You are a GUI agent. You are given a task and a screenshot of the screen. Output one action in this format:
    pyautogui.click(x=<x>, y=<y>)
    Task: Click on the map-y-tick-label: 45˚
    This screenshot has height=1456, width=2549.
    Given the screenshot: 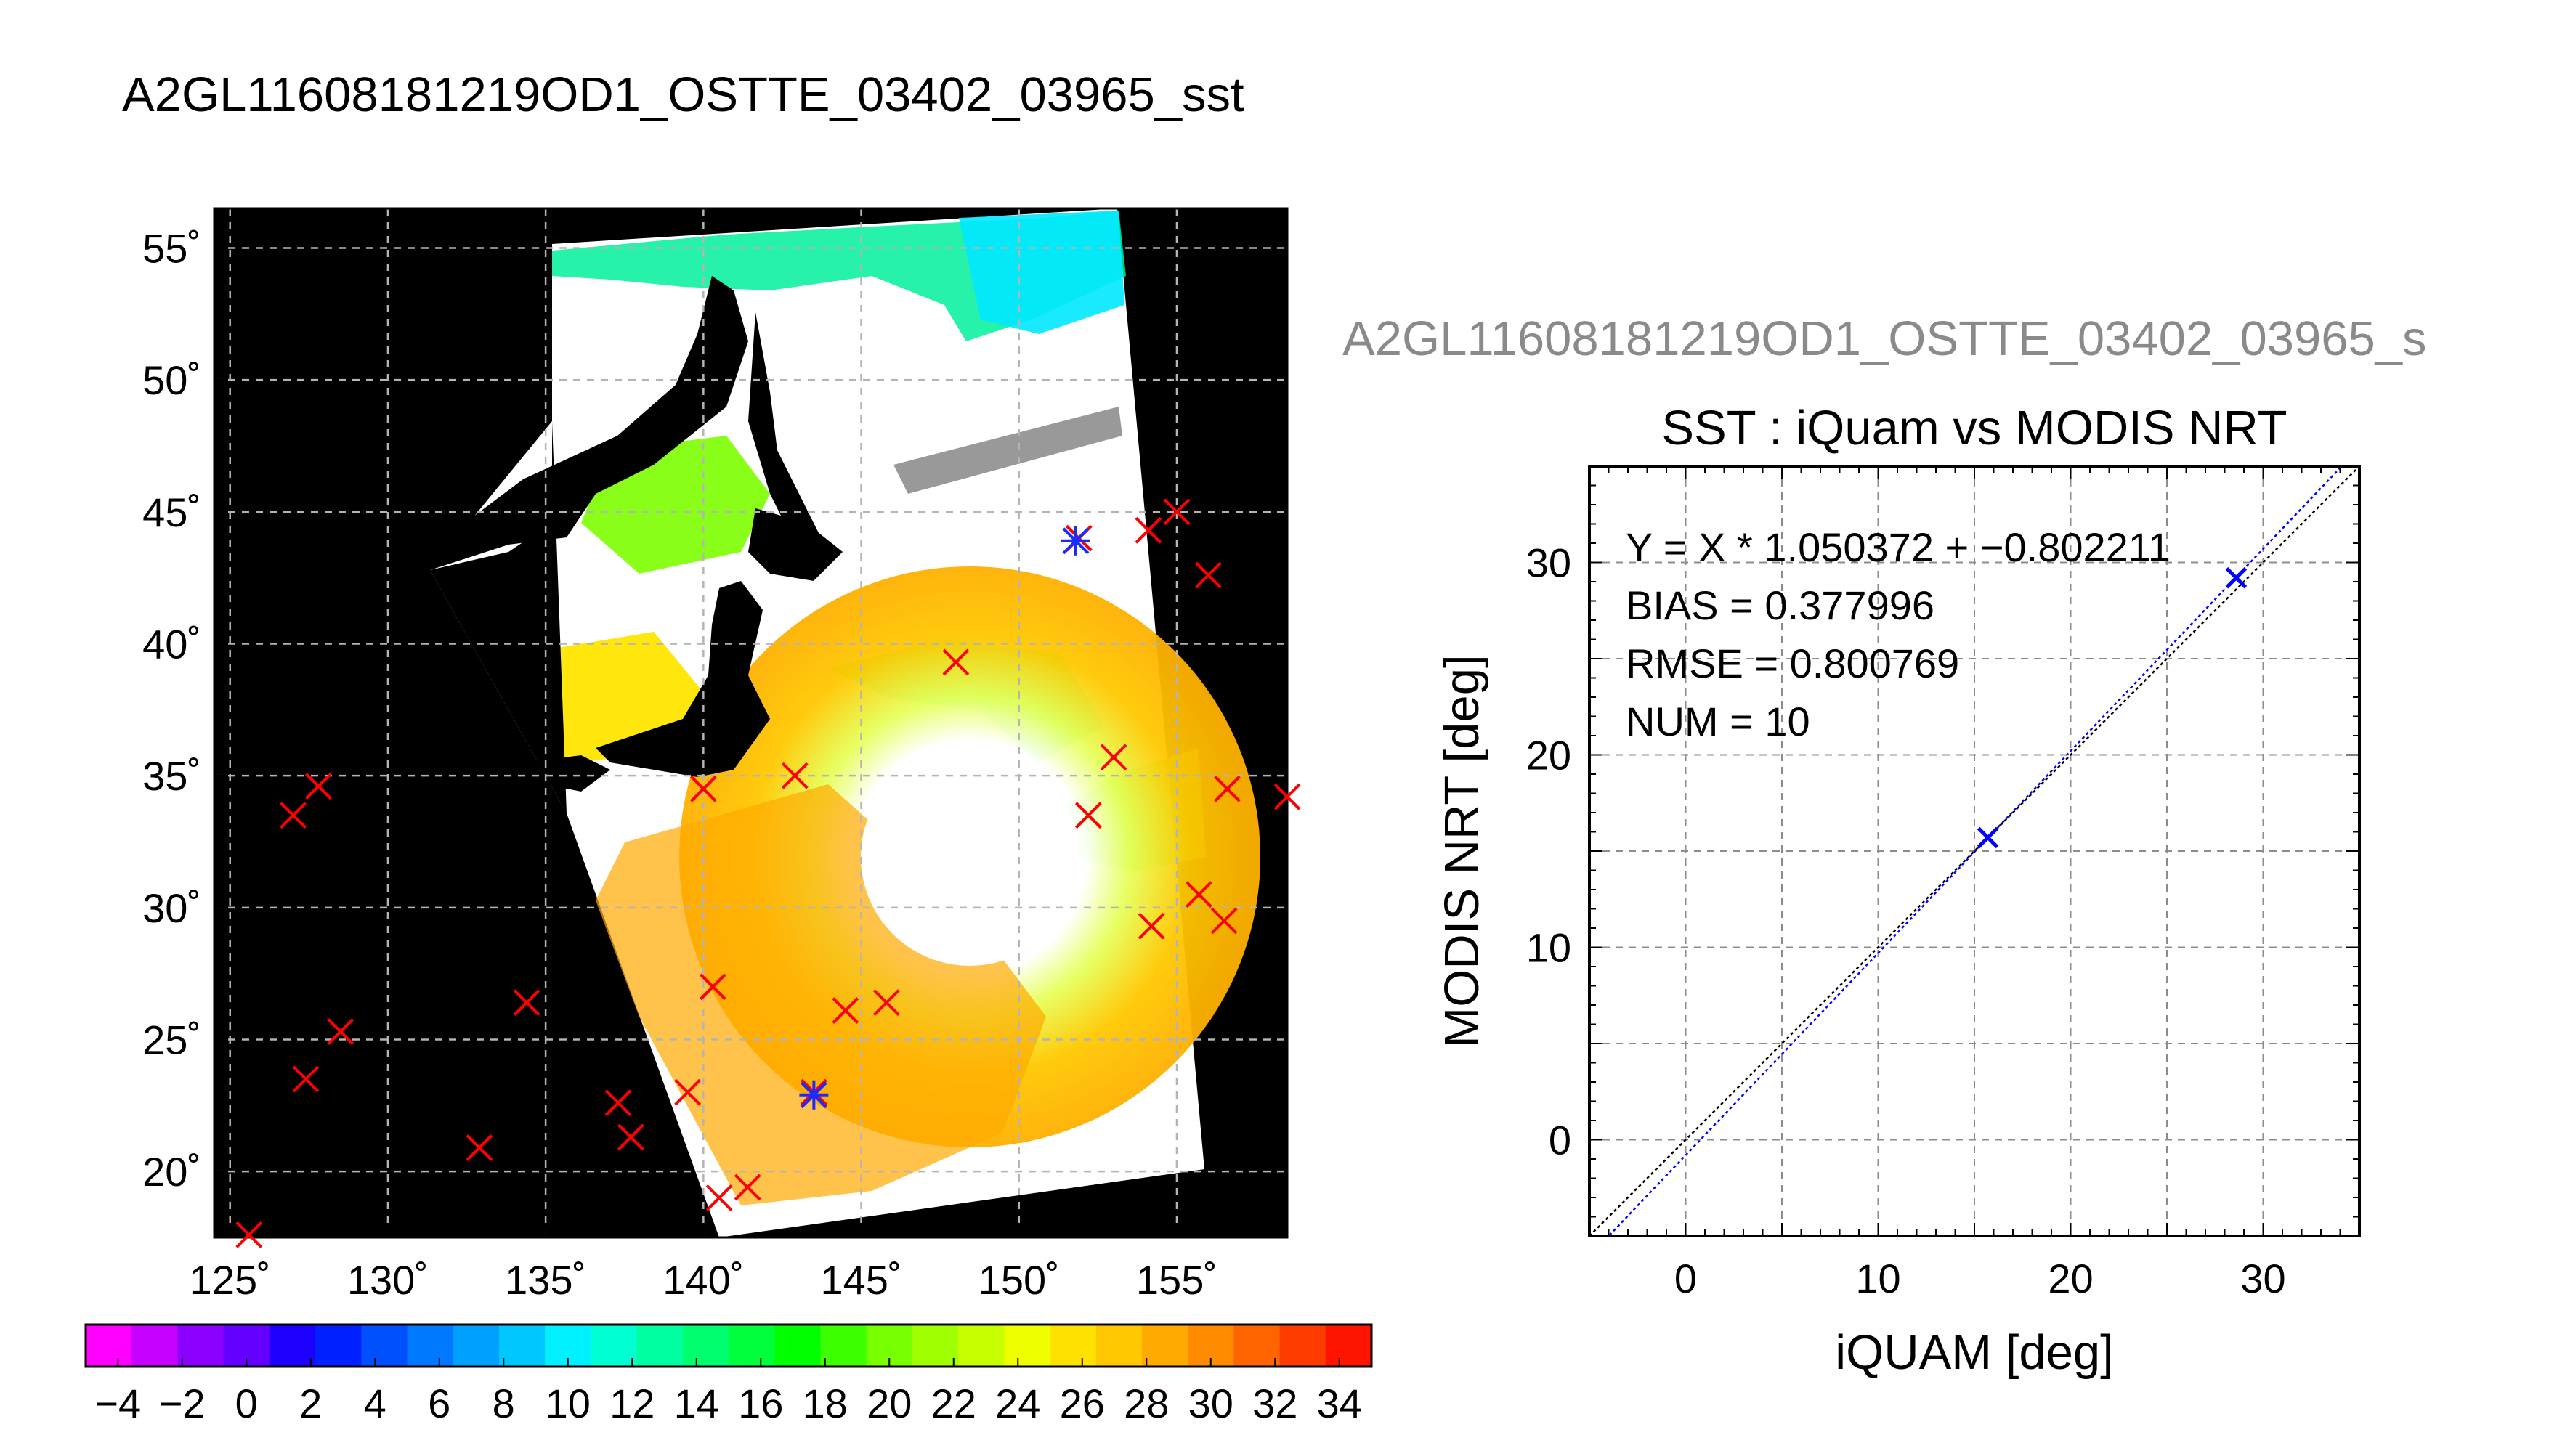 What is the action you would take?
    pyautogui.click(x=172, y=512)
    